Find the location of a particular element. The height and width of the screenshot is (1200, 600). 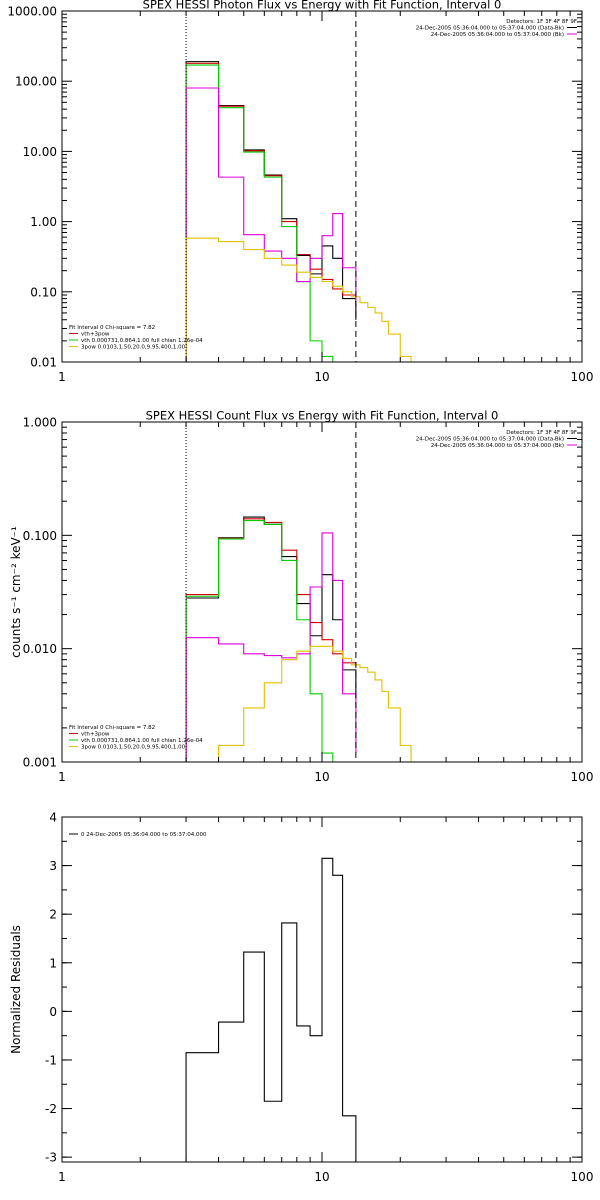

y-axis-label: Normalized Residuals is located at coordinates (16, 989).